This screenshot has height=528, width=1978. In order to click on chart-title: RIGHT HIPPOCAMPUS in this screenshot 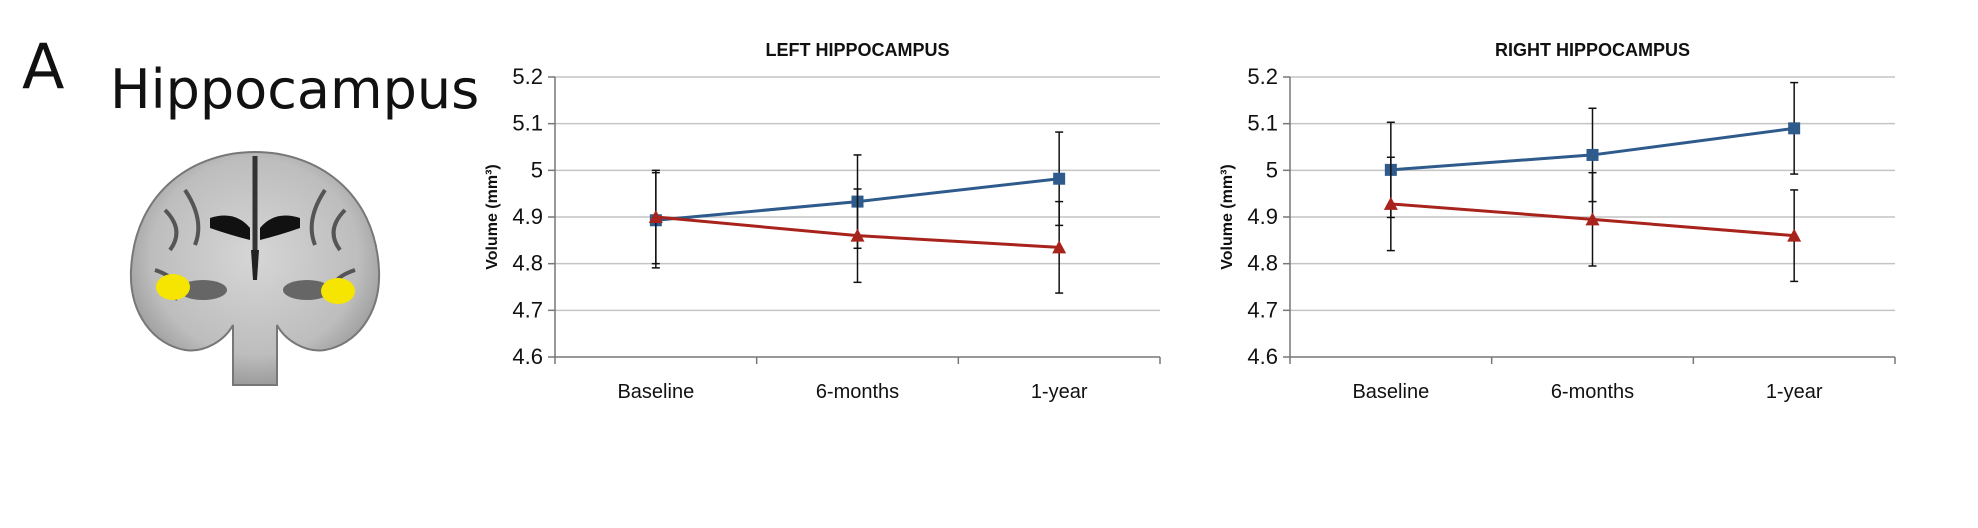, I will do `click(1592, 50)`.